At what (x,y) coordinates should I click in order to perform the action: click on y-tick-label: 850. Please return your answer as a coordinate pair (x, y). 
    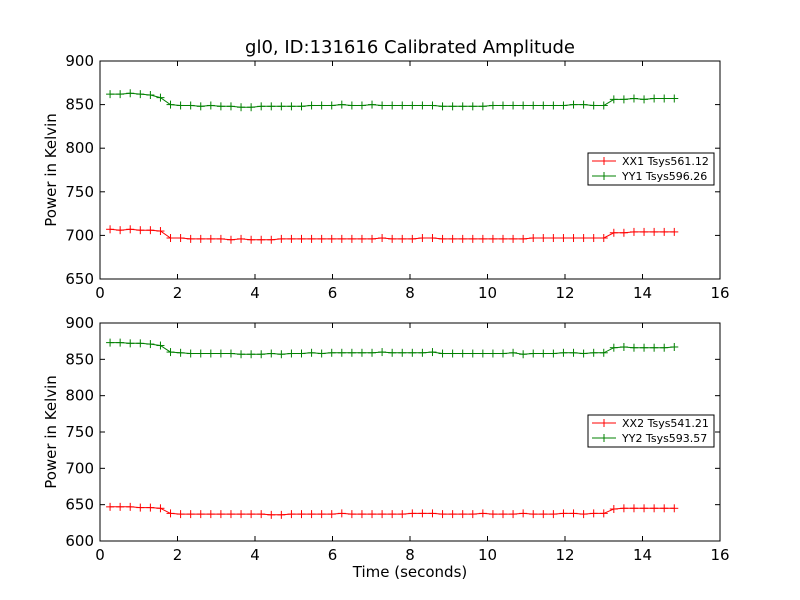
    Looking at the image, I should click on (79, 105).